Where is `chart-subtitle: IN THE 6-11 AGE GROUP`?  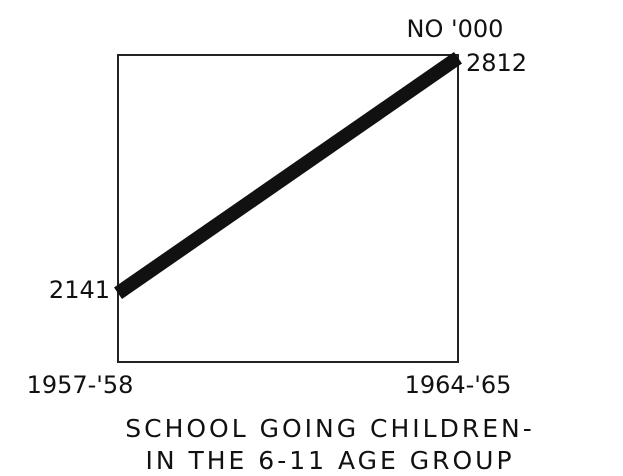 chart-subtitle: IN THE 6-11 AGE GROUP is located at coordinates (329, 460).